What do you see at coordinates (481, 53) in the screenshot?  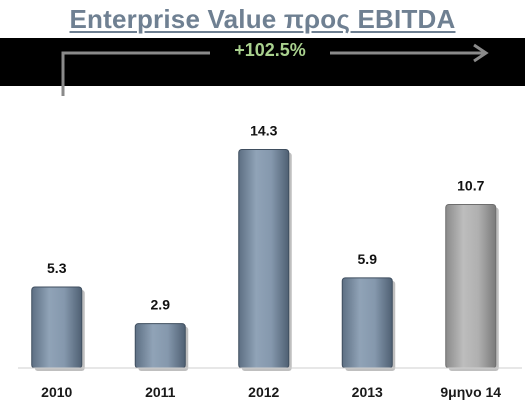 I see `growth-arrow-head-icon` at bounding box center [481, 53].